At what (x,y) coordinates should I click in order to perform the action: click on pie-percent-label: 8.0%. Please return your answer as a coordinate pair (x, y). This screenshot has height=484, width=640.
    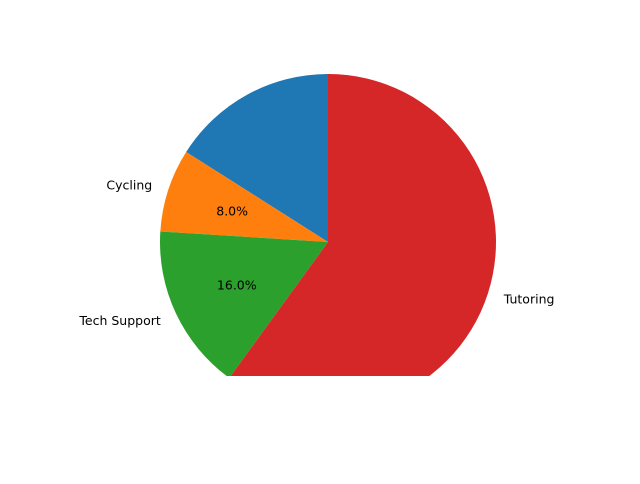
    Looking at the image, I should click on (232, 210).